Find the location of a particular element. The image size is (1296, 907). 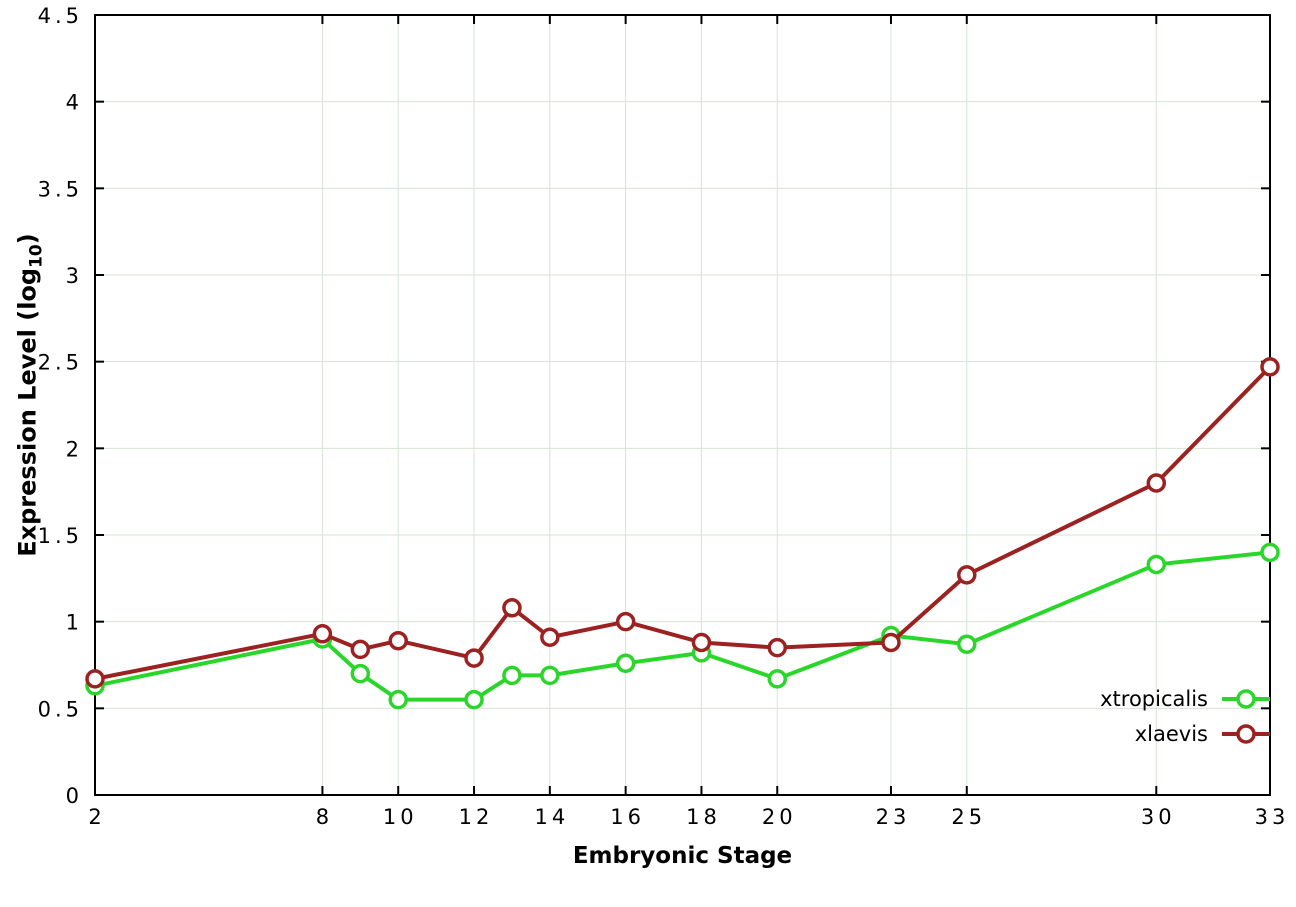

y-axis-title-subscript: 10 is located at coordinates (36, 256).